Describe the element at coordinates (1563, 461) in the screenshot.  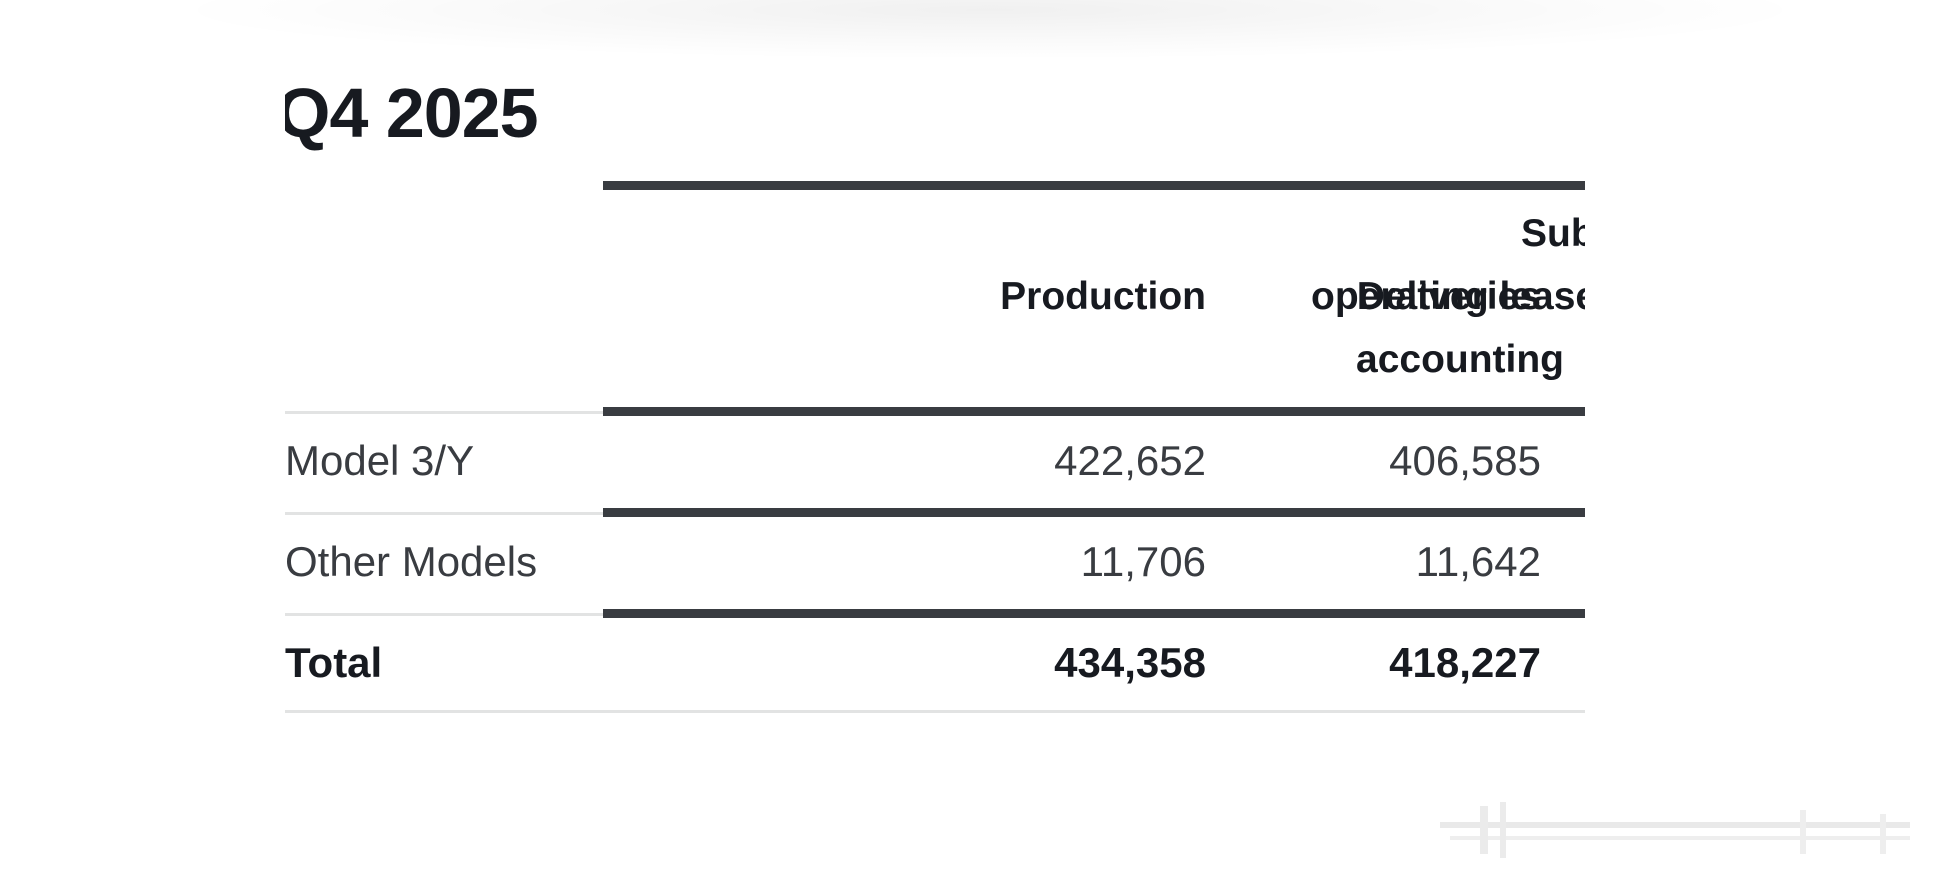
I see `cell-lease: 3%` at that location.